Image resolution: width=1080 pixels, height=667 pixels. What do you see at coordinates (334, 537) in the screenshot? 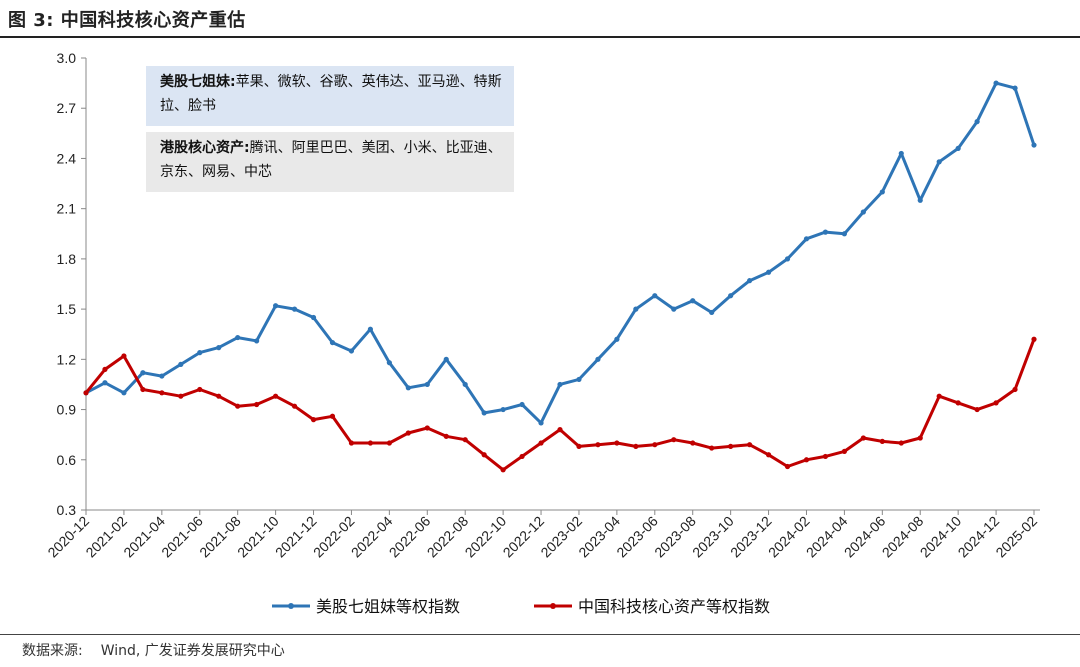
I see `x-tick-label: 2022-02` at bounding box center [334, 537].